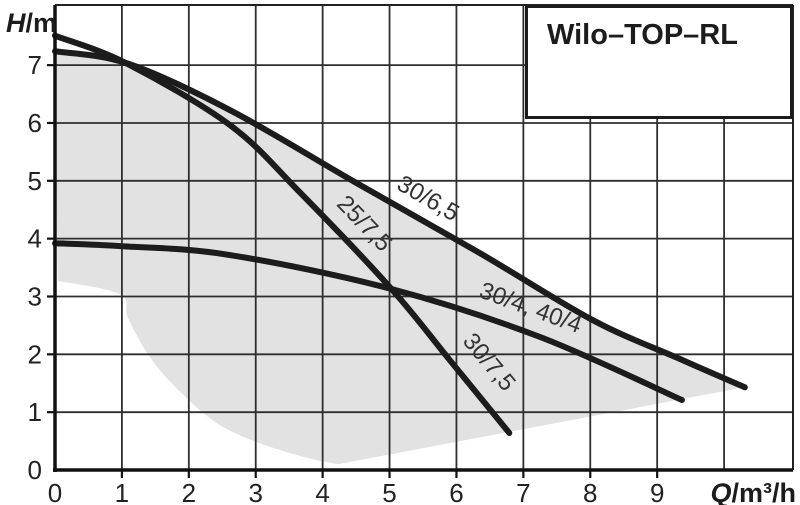 Image resolution: width=800 pixels, height=505 pixels. What do you see at coordinates (389, 491) in the screenshot?
I see `x-tick-label: 5` at bounding box center [389, 491].